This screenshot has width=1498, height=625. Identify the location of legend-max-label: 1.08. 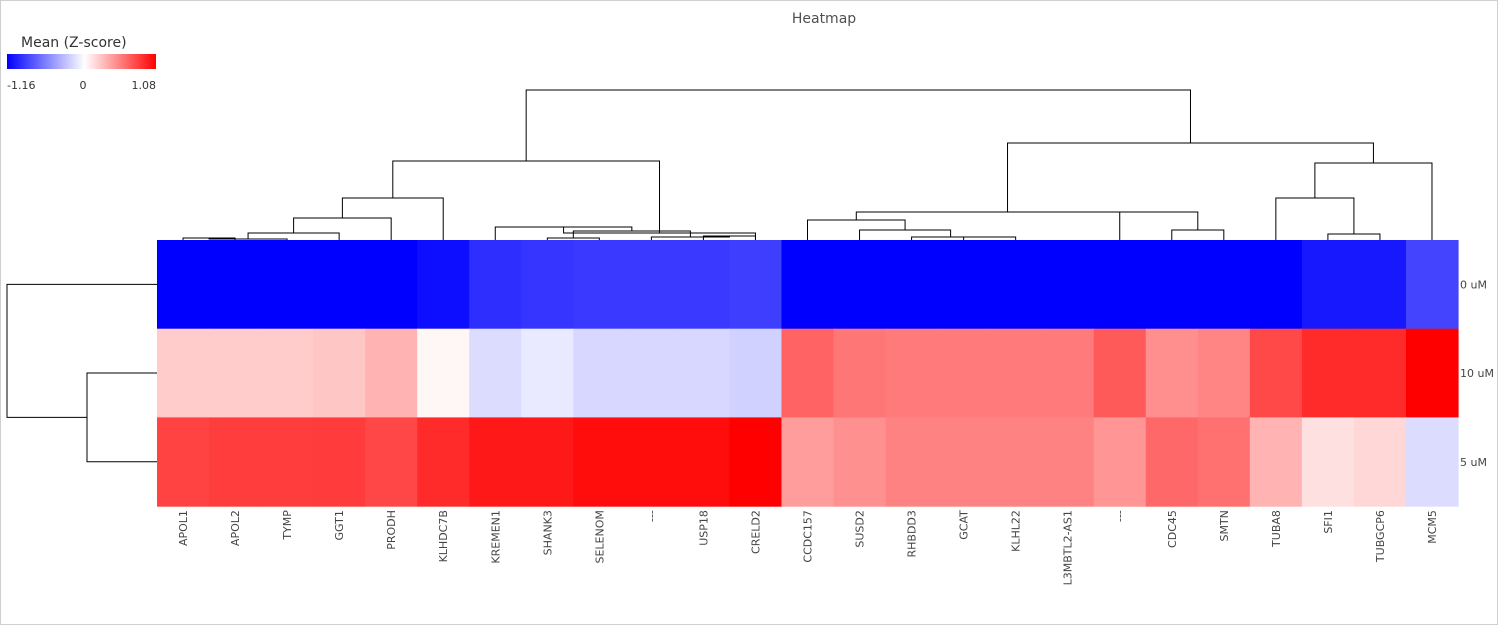
(144, 85).